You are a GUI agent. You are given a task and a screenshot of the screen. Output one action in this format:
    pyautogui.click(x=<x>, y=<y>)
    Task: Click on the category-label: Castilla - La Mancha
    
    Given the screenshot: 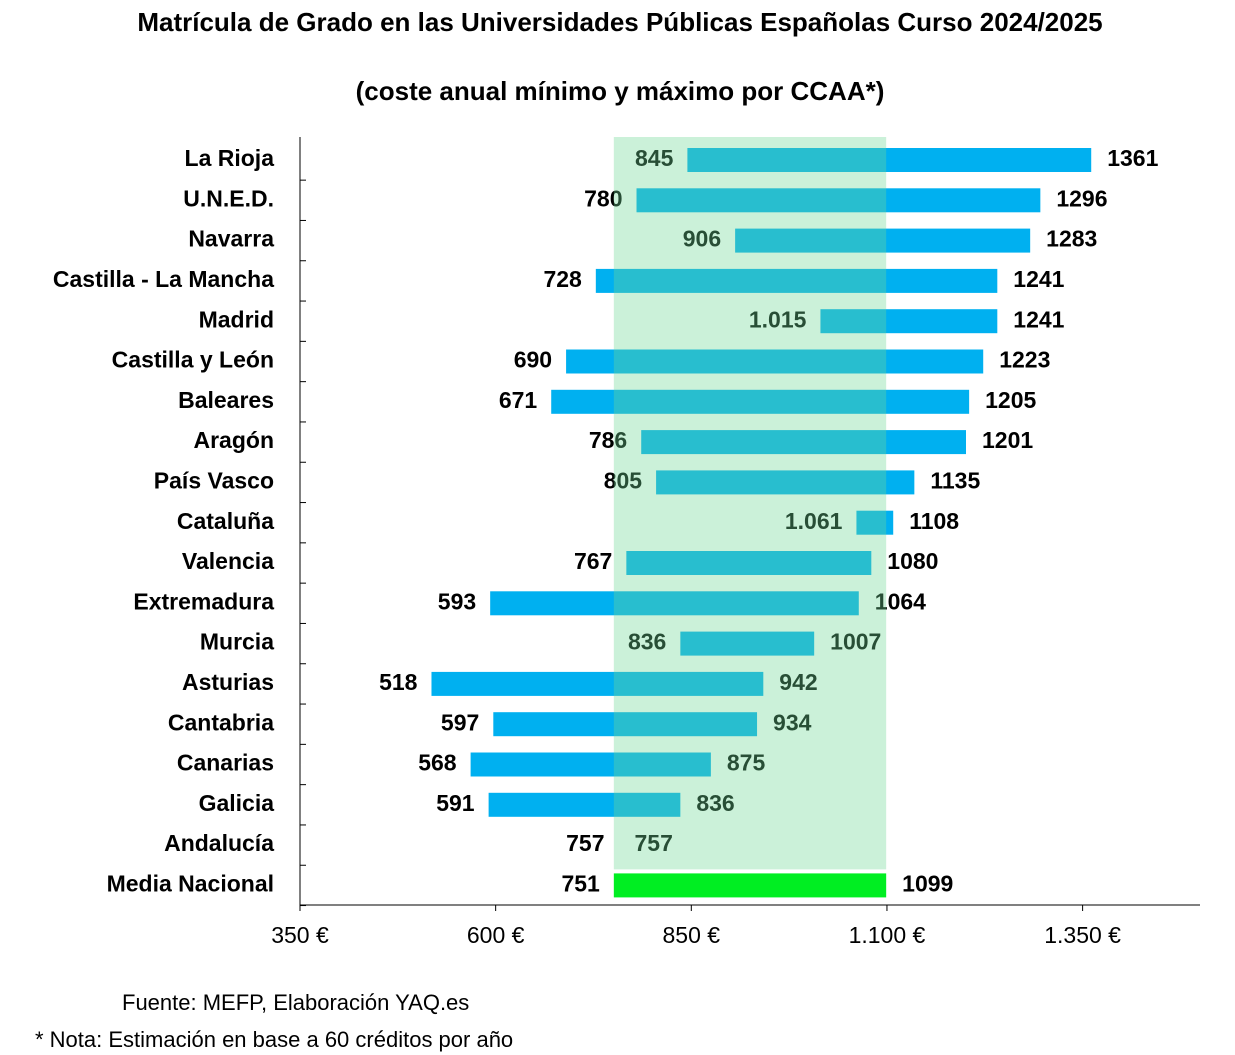 What is the action you would take?
    pyautogui.click(x=163, y=279)
    